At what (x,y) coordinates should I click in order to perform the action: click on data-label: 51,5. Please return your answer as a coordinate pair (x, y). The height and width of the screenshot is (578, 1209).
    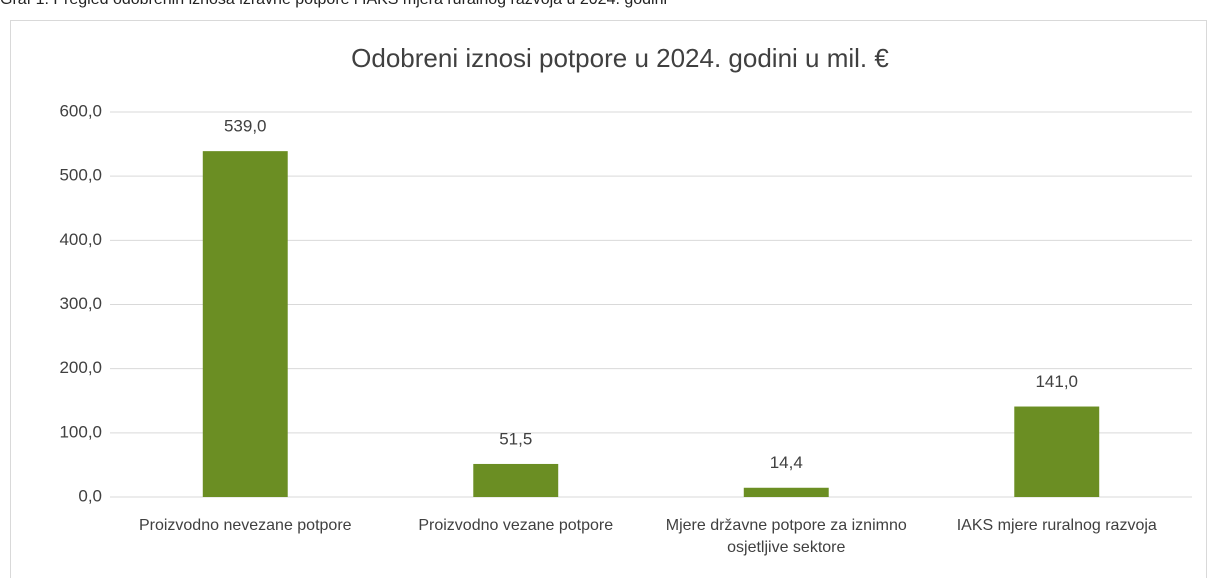
    Looking at the image, I should click on (515, 438).